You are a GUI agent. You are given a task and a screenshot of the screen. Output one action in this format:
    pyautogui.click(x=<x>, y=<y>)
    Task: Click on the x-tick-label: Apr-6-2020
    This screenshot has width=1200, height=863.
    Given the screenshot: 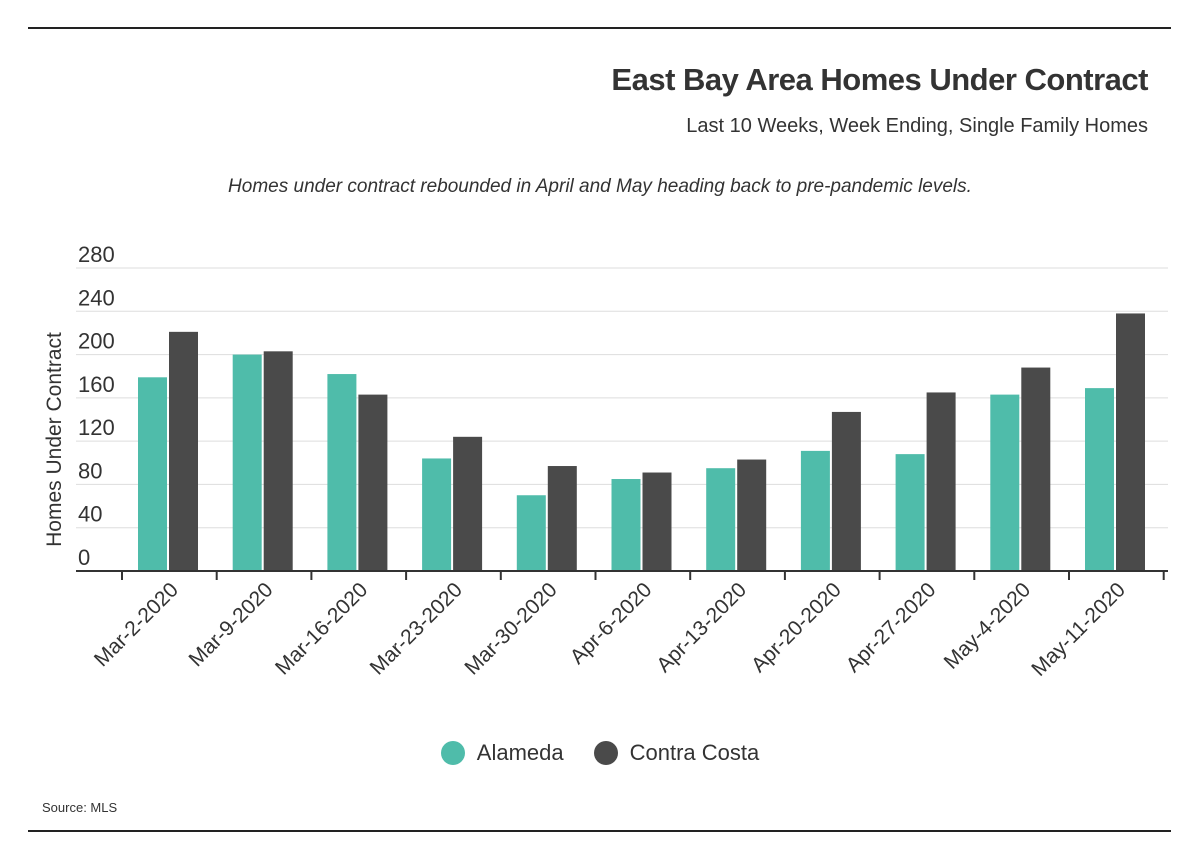 What is the action you would take?
    pyautogui.click(x=611, y=623)
    